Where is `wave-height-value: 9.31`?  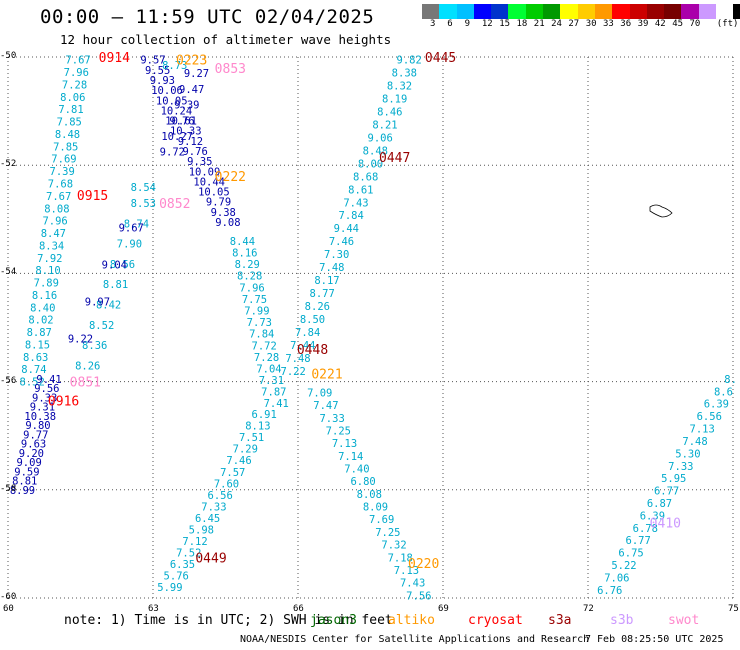
wave-height-value: 9.31 is located at coordinates (42, 408).